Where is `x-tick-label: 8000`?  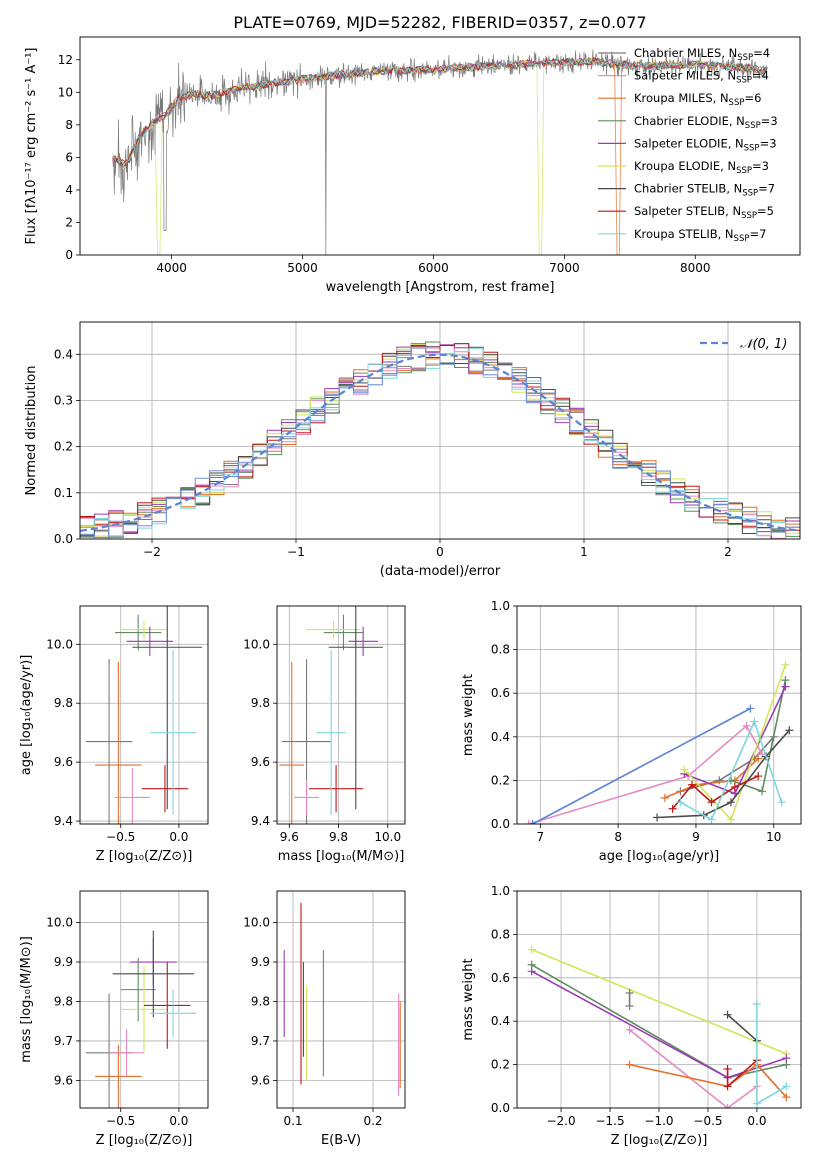
x-tick-label: 8000 is located at coordinates (695, 268).